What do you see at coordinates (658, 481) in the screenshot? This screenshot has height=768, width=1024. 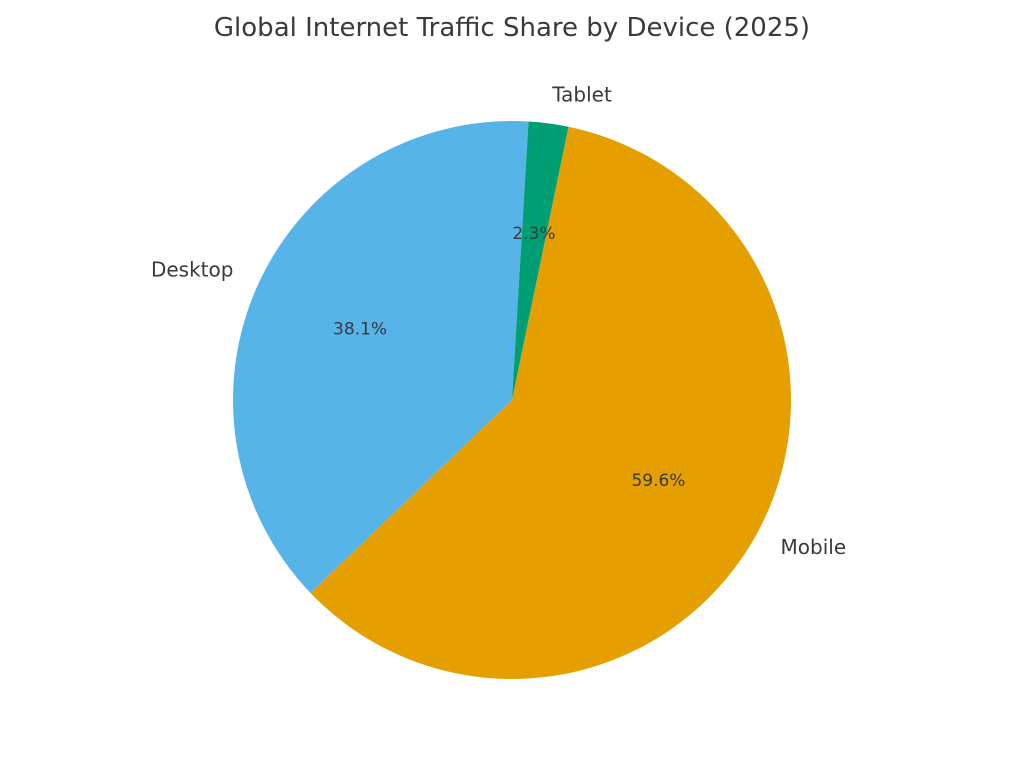 I see `pct-label-mobile: 59.6%` at bounding box center [658, 481].